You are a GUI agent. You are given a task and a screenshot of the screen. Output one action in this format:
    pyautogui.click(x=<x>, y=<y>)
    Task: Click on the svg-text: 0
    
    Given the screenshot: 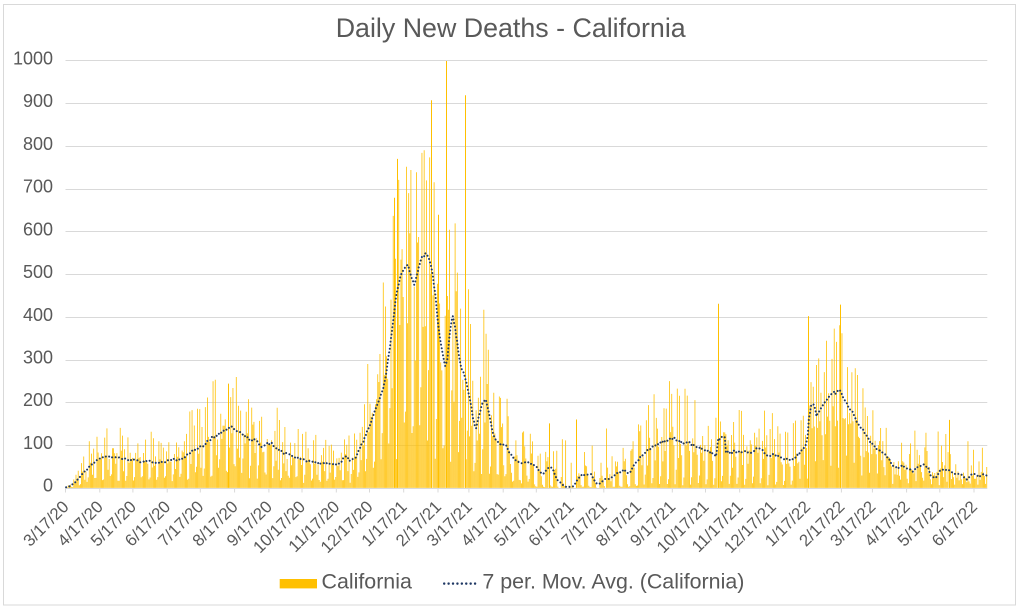 What is the action you would take?
    pyautogui.click(x=48, y=486)
    